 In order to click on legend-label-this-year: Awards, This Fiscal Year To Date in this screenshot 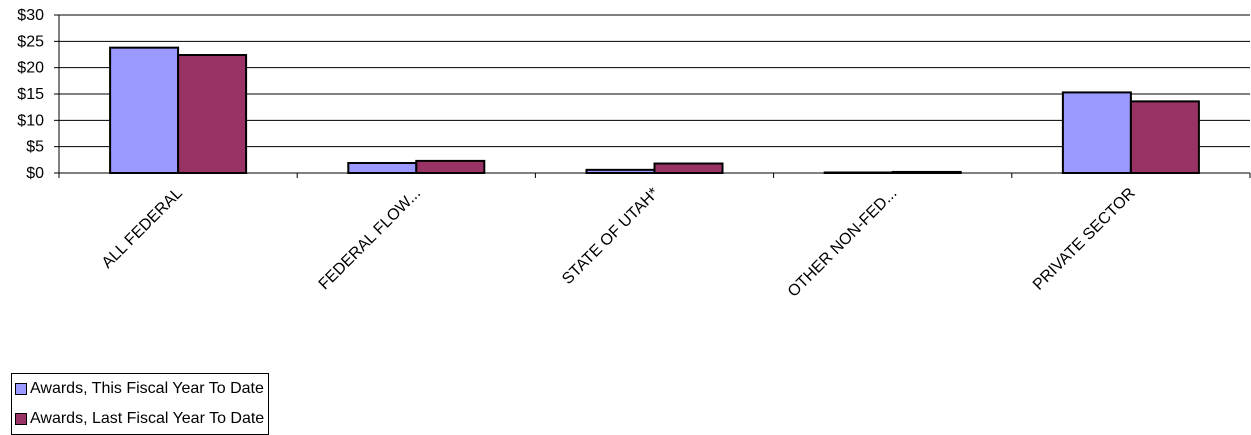, I will do `click(147, 388)`.